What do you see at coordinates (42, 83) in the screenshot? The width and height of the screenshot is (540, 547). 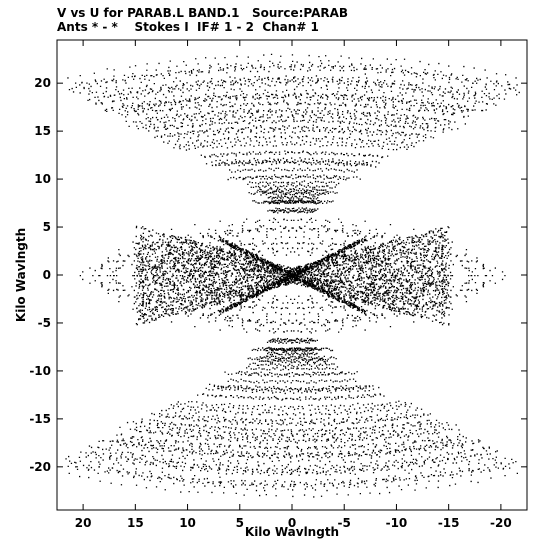 I see `y-tick-label: 20` at bounding box center [42, 83].